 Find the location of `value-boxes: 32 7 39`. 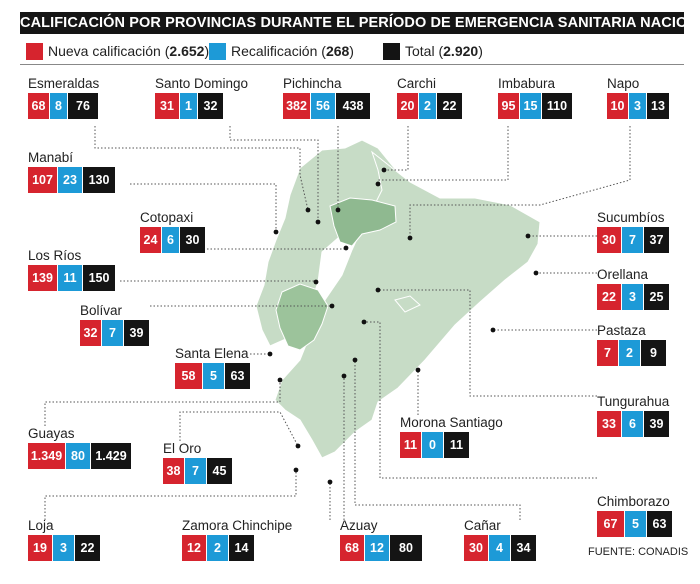

value-boxes: 32 7 39 is located at coordinates (114, 333).